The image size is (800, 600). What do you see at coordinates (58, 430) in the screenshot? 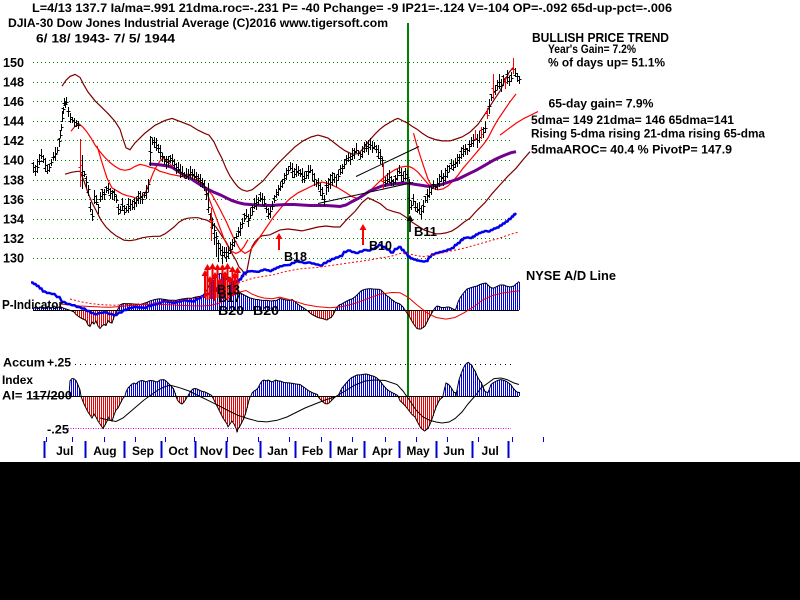
I see `svg-text: -.25` at bounding box center [58, 430].